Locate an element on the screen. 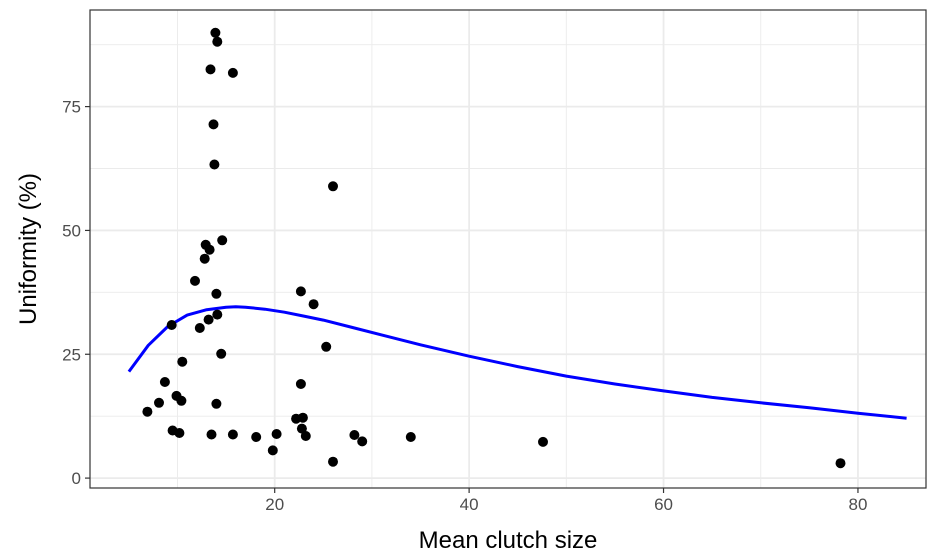 Image resolution: width=934 pixels, height=556 pixels. y-tick-label: 25 is located at coordinates (71, 354).